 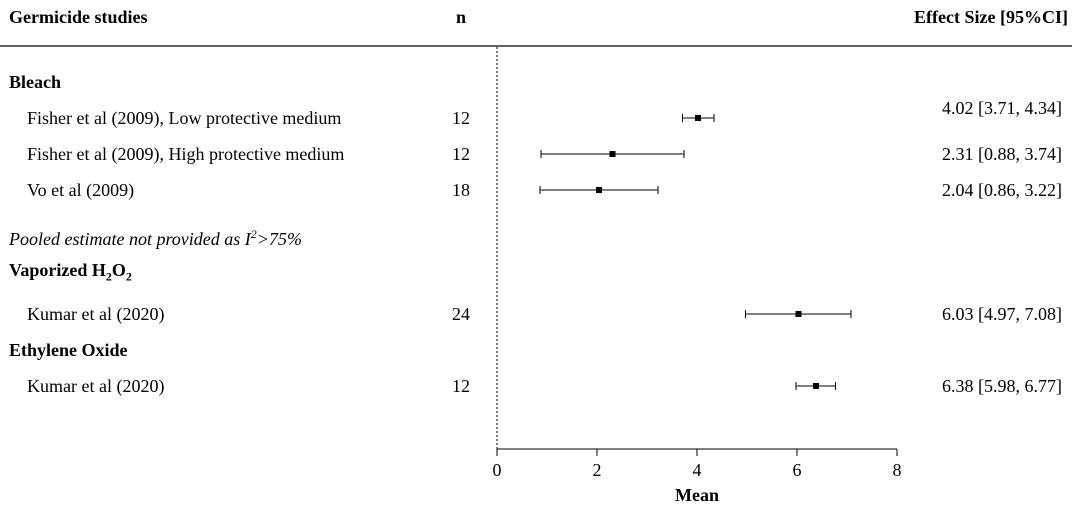 What do you see at coordinates (70, 272) in the screenshot?
I see `group-label-vaporized-h2o2: Vaporized H2O2` at bounding box center [70, 272].